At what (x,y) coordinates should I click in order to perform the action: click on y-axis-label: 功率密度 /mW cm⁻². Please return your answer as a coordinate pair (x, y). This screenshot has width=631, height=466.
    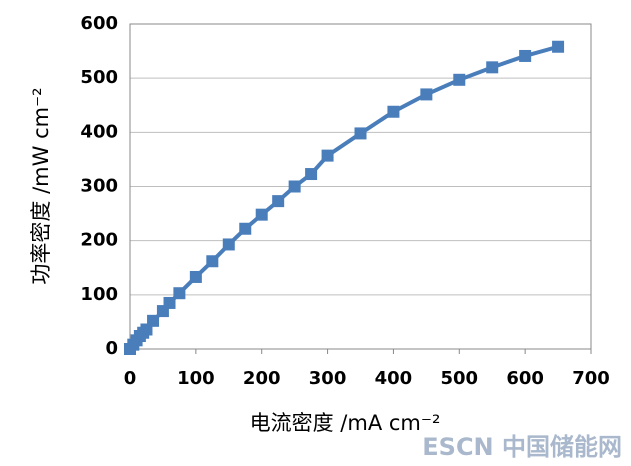
    Looking at the image, I should click on (41, 185).